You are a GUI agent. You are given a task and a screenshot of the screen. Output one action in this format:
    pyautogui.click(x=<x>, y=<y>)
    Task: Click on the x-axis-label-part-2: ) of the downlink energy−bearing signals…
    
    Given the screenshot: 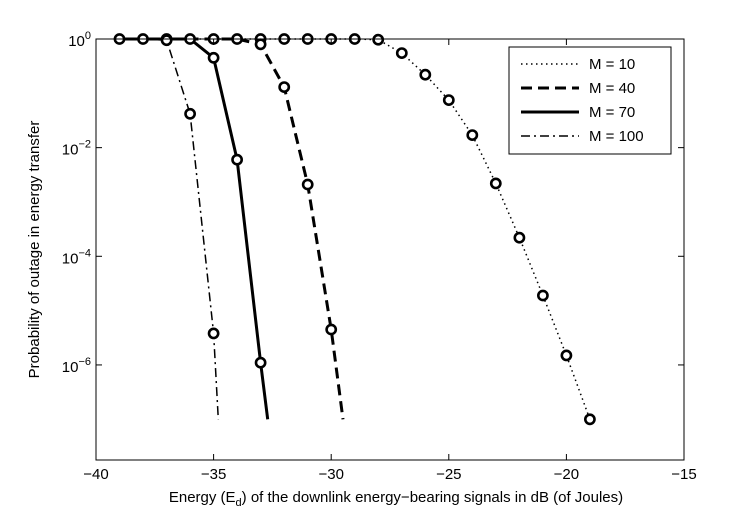 What is the action you would take?
    pyautogui.click(x=432, y=497)
    